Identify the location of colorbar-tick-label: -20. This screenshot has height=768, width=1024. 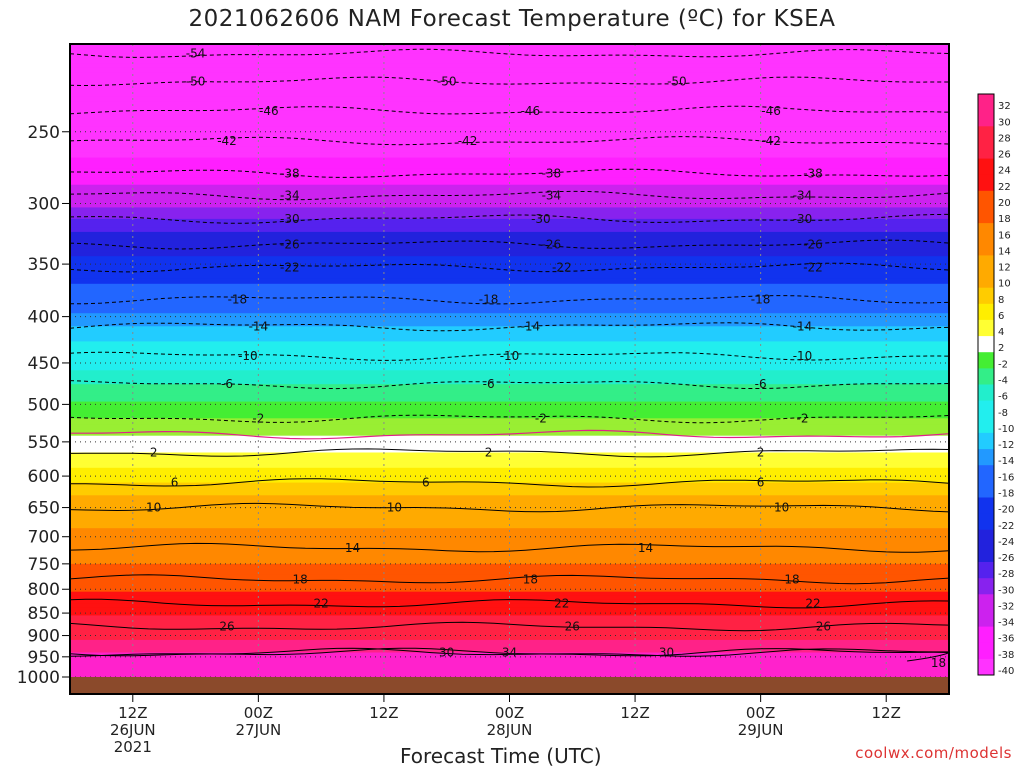
(1006, 510).